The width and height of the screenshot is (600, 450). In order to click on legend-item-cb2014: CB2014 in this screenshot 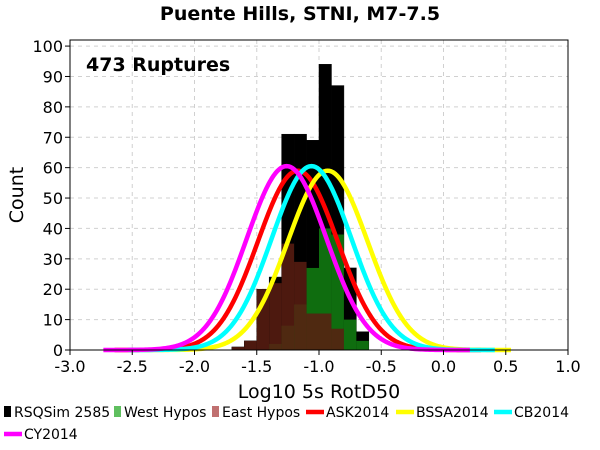, I will do `click(531, 413)`.